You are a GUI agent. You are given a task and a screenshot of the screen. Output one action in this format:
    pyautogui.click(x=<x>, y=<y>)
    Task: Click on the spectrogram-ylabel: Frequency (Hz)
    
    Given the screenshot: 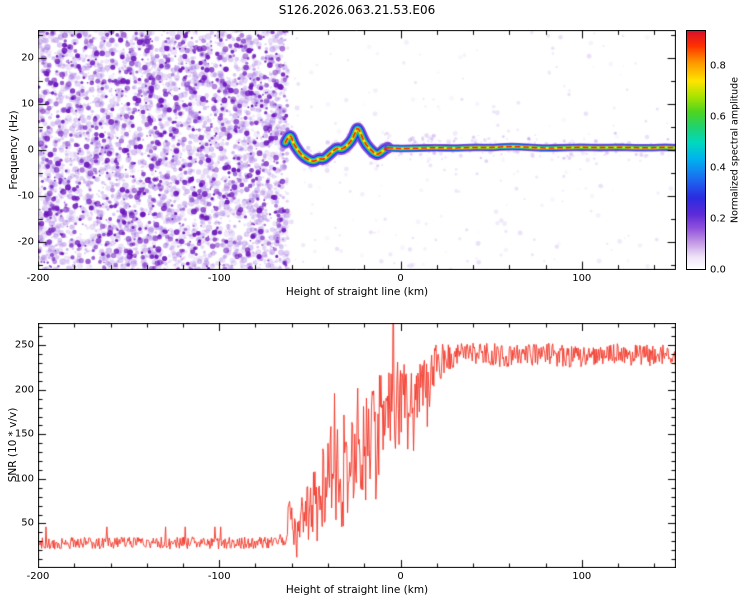 What is the action you would take?
    pyautogui.click(x=14, y=150)
    